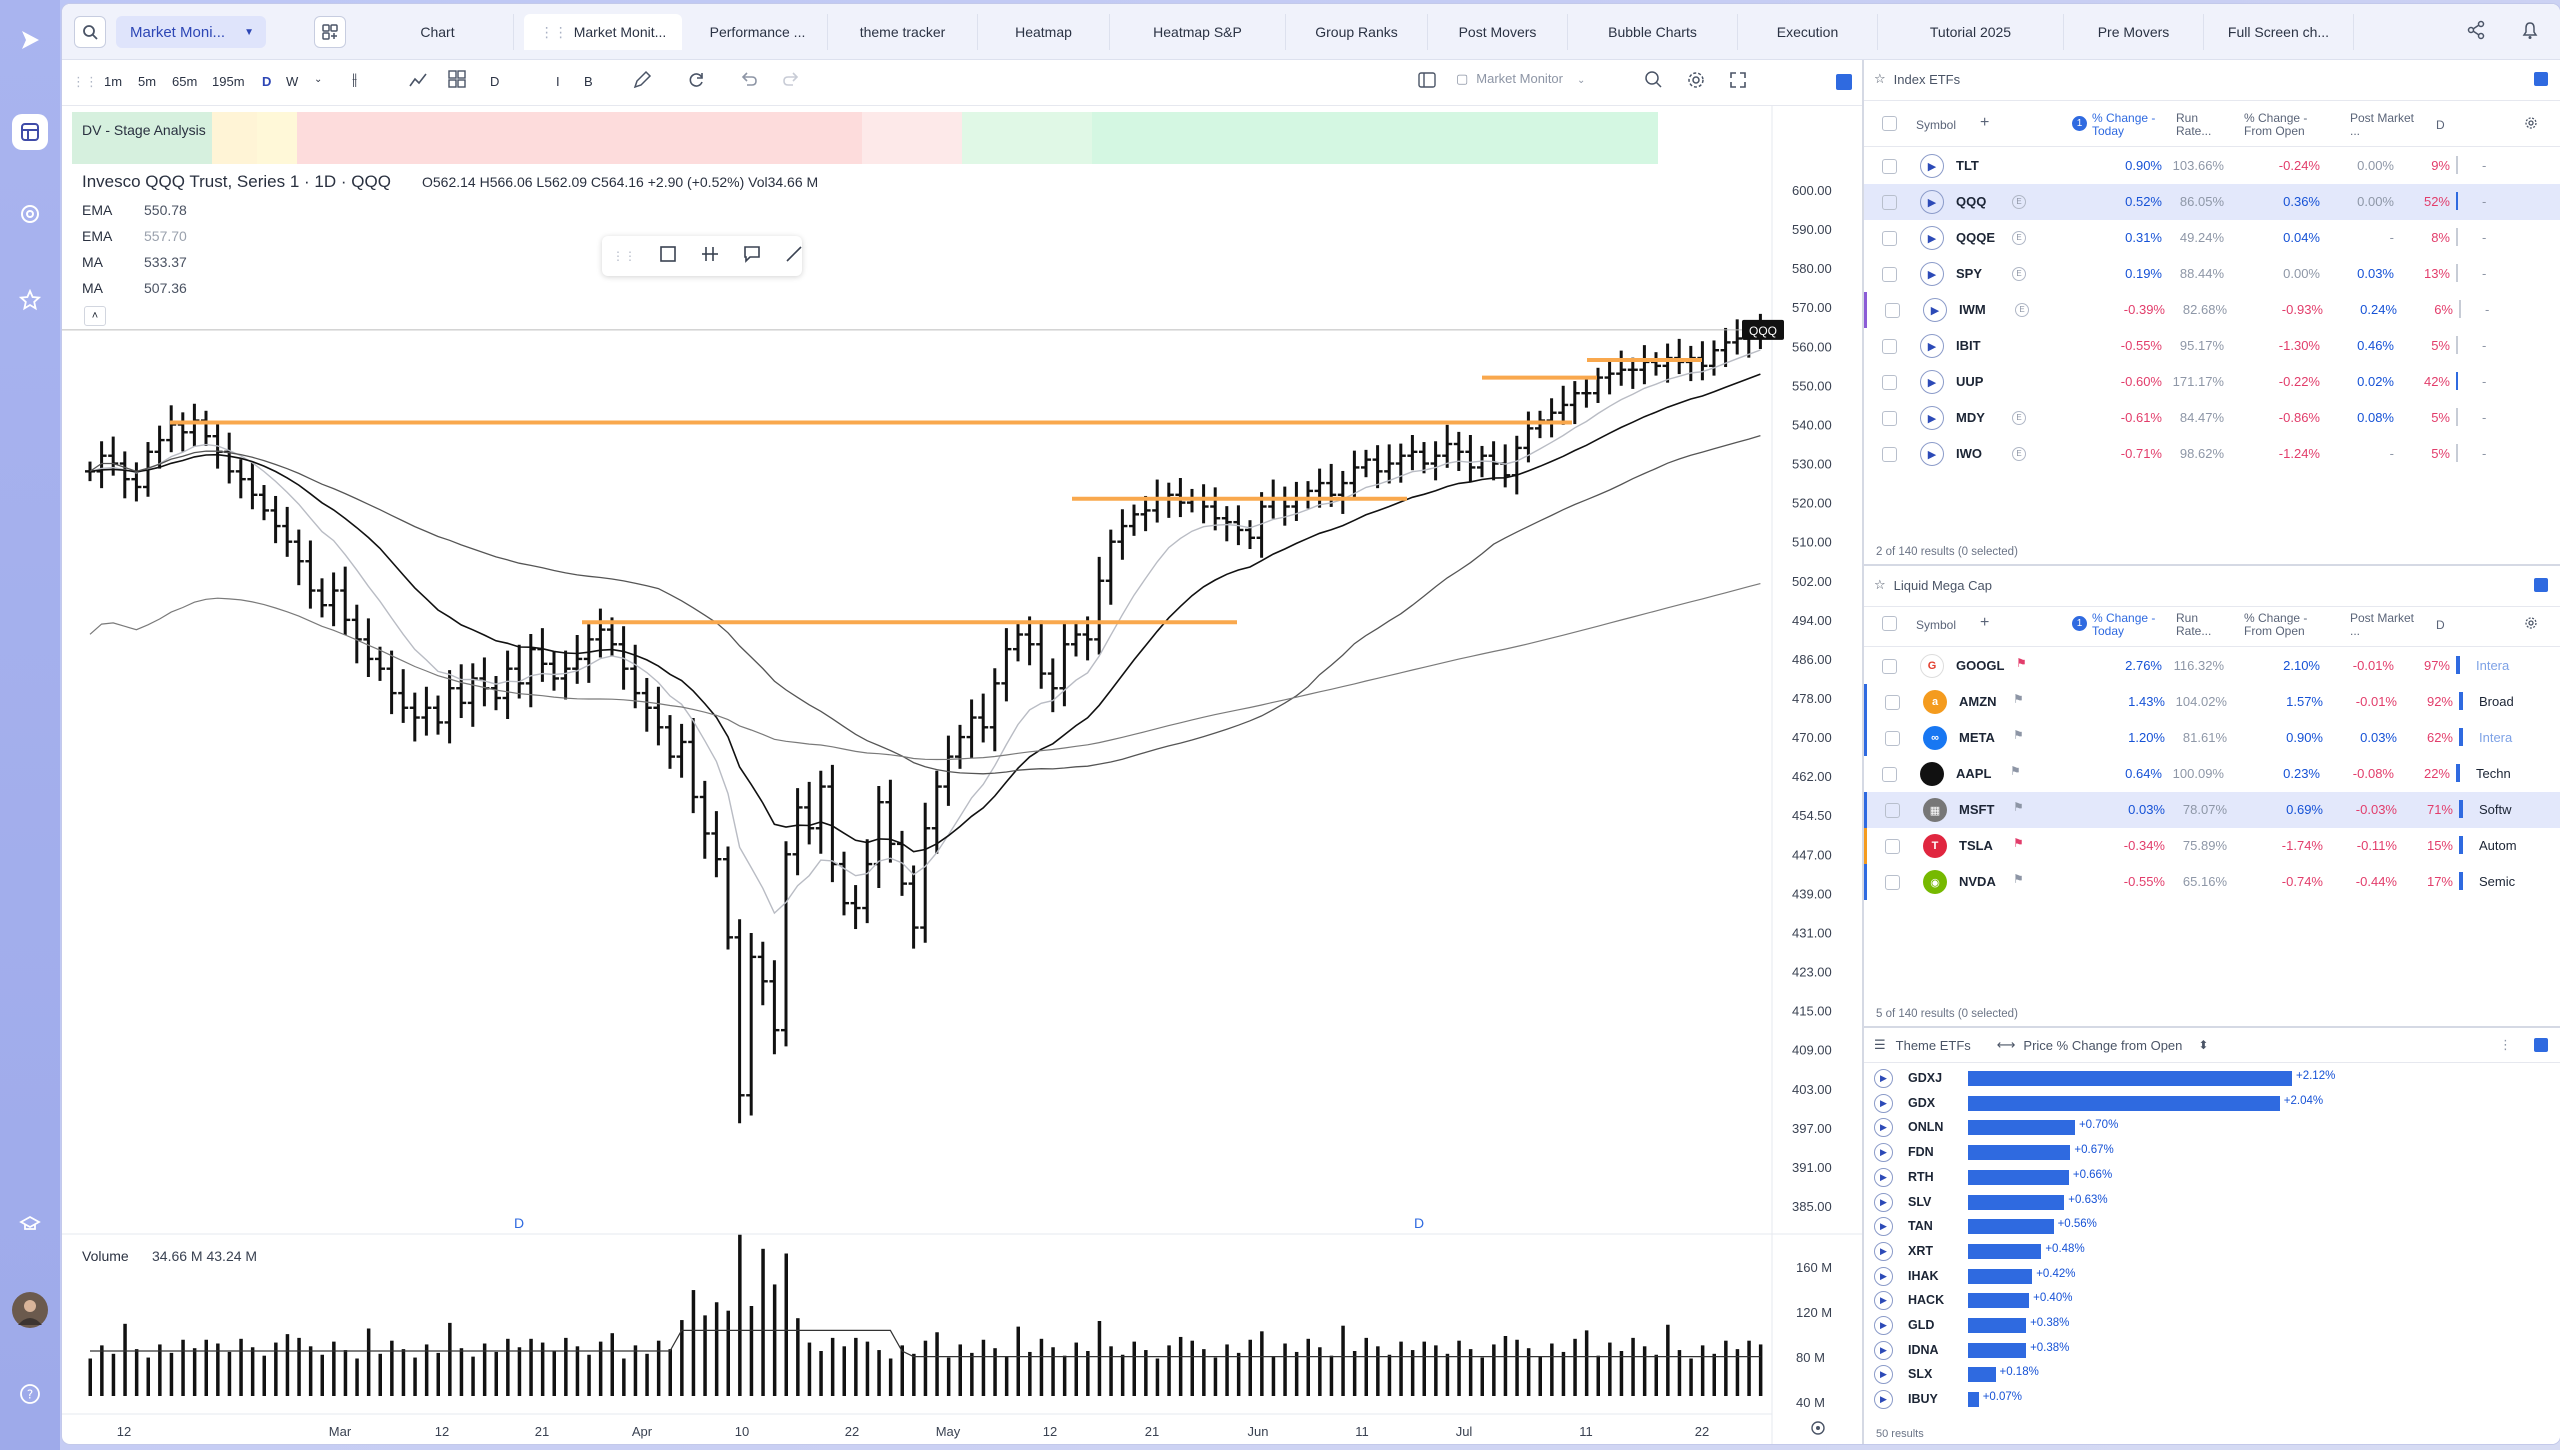  Describe the element at coordinates (2212, 1152) in the screenshot. I see `list-item: ▶ FDN +0.67%` at that location.